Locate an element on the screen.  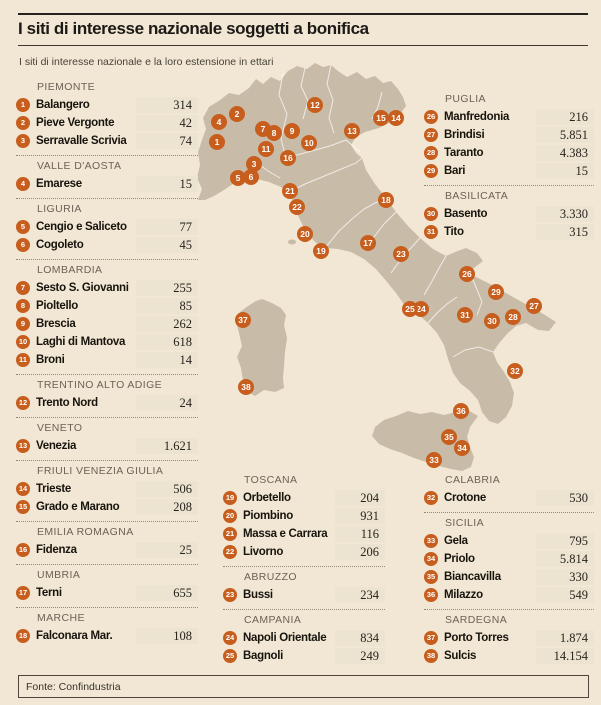
site-hectares-value: 116 is located at coordinates (360, 534).